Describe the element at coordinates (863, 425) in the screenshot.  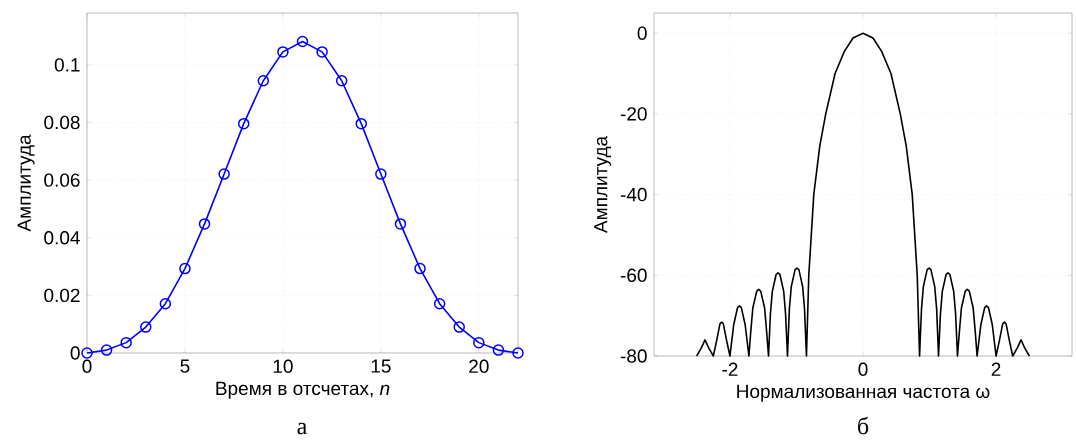
I see `text: б` at that location.